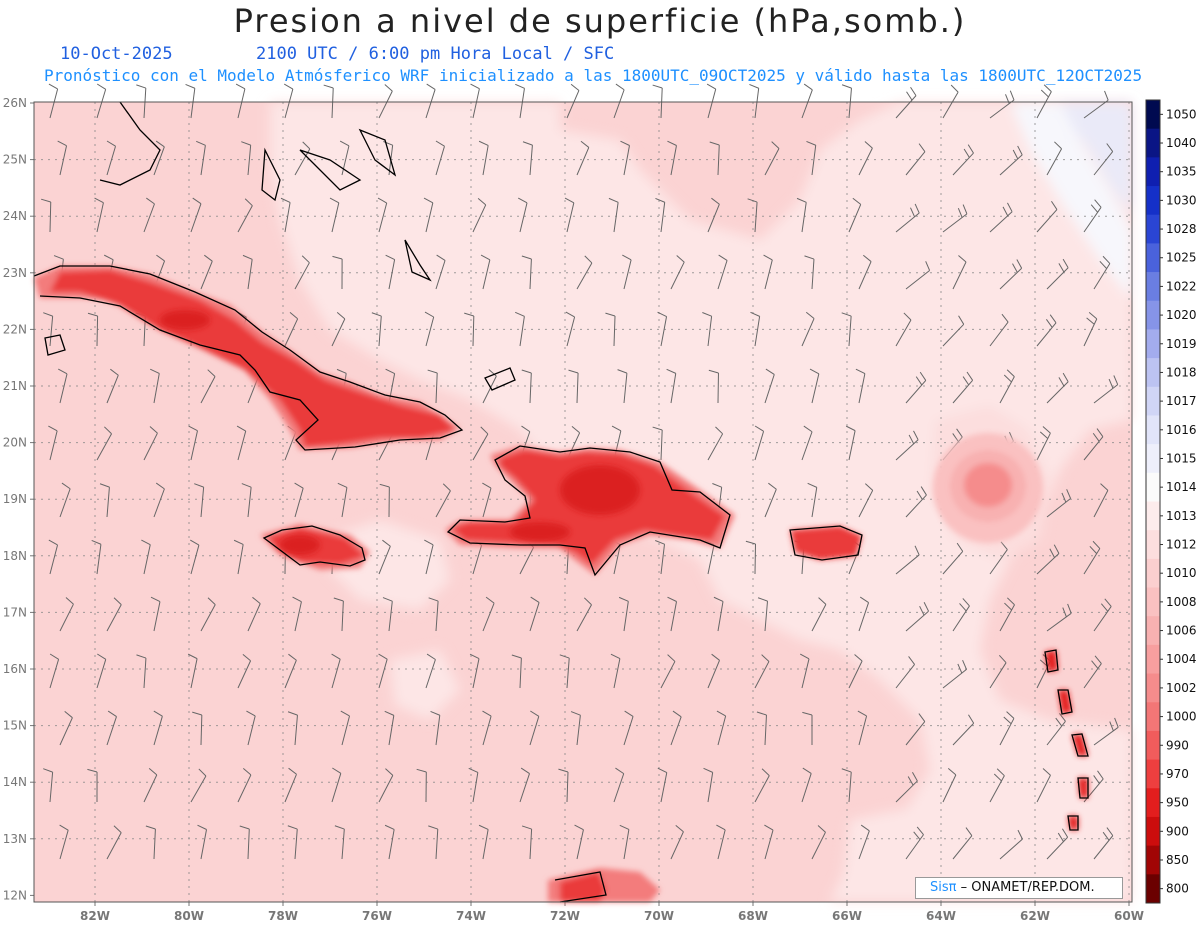 This screenshot has width=1200, height=927. Describe the element at coordinates (659, 916) in the screenshot. I see `lon-label: 70W` at that location.